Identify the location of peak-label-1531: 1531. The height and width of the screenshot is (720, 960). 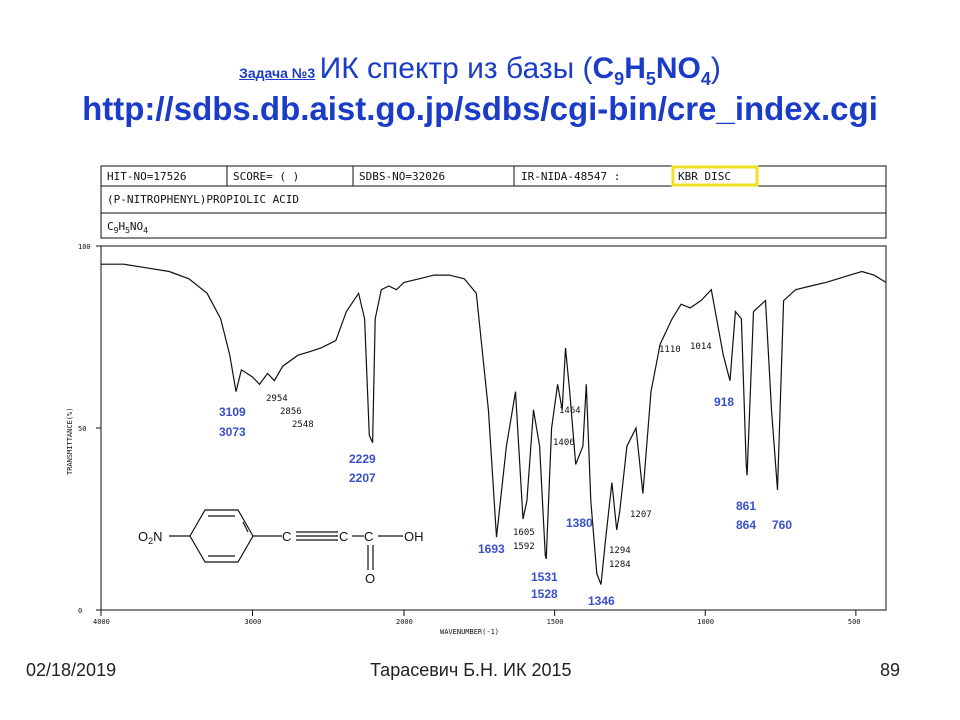
(544, 577).